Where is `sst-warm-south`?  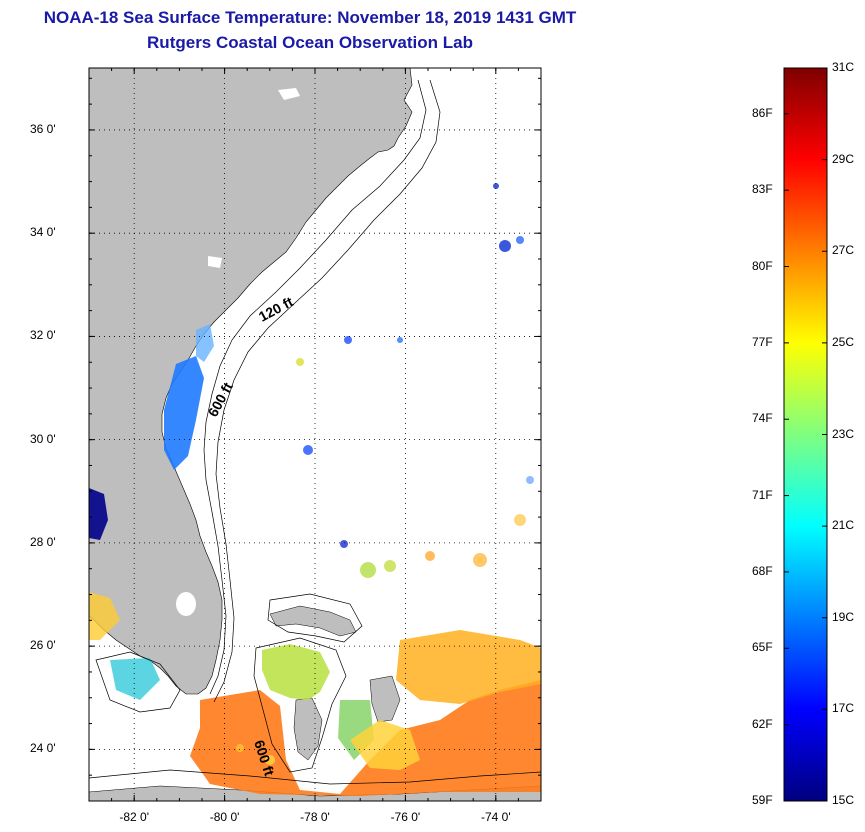 sst-warm-south is located at coordinates (365, 738).